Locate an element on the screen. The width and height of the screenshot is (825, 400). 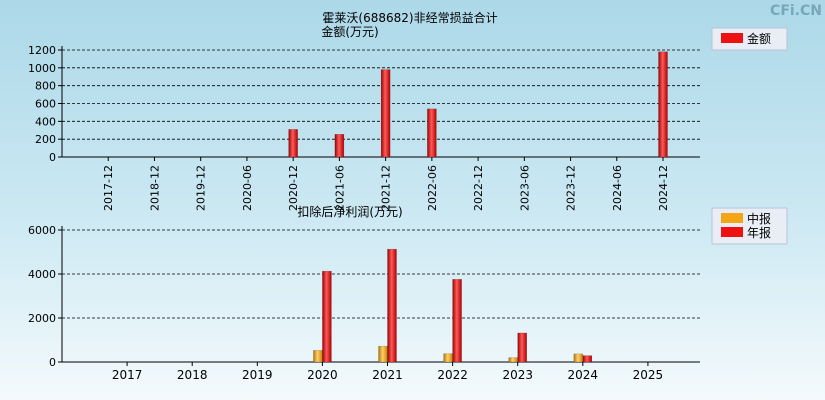
x-tick-label: 2018 is located at coordinates (192, 375).